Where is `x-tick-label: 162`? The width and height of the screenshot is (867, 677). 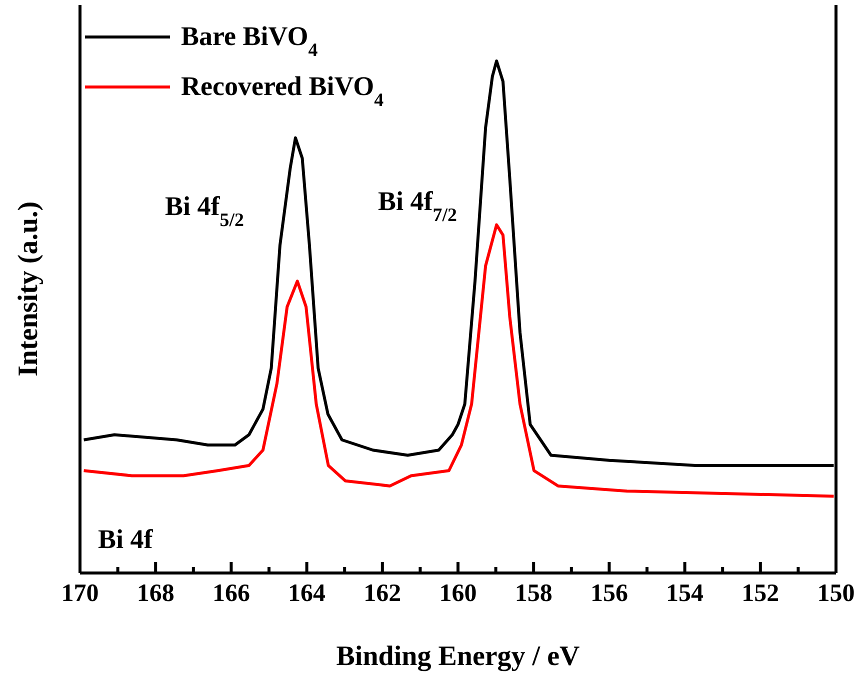 x-tick-label: 162 is located at coordinates (383, 593).